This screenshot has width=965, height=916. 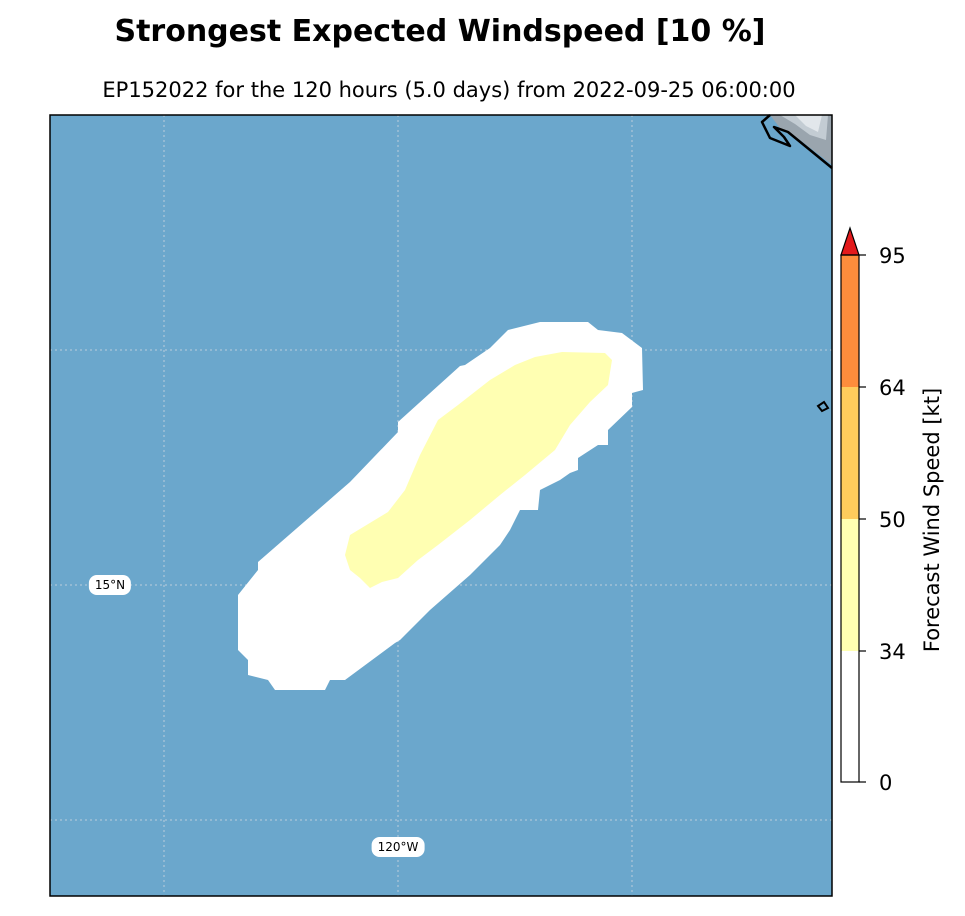 I want to click on colorbar, so click(x=853, y=504).